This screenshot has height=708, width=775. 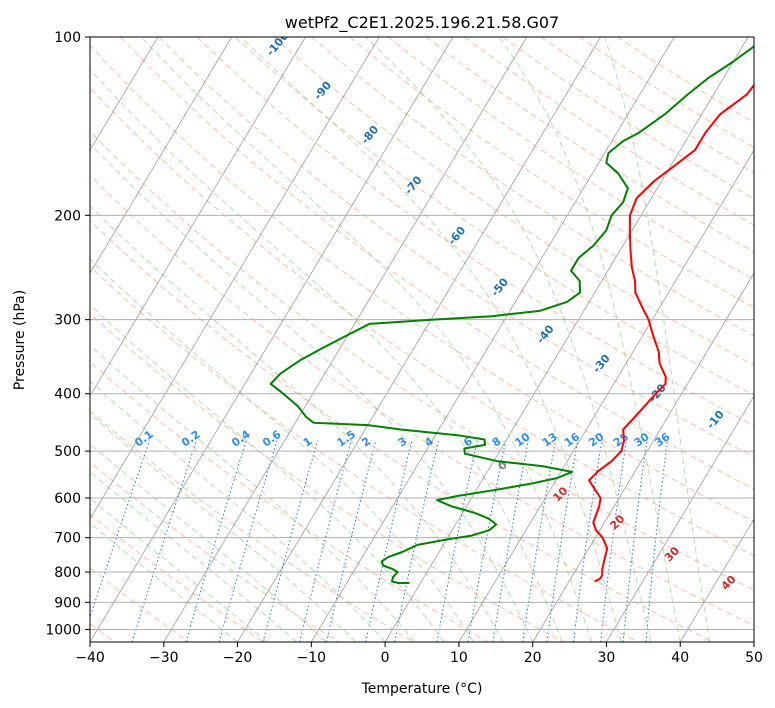 What do you see at coordinates (607, 658) in the screenshot?
I see `x-tick-label: 30` at bounding box center [607, 658].